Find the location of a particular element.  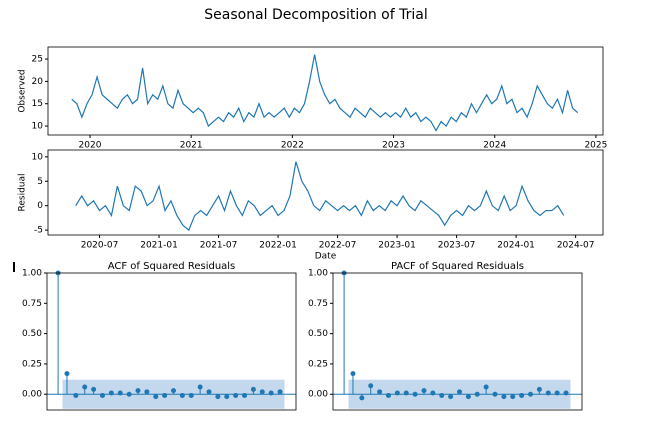

x-tick-label: 2025 is located at coordinates (595, 146).